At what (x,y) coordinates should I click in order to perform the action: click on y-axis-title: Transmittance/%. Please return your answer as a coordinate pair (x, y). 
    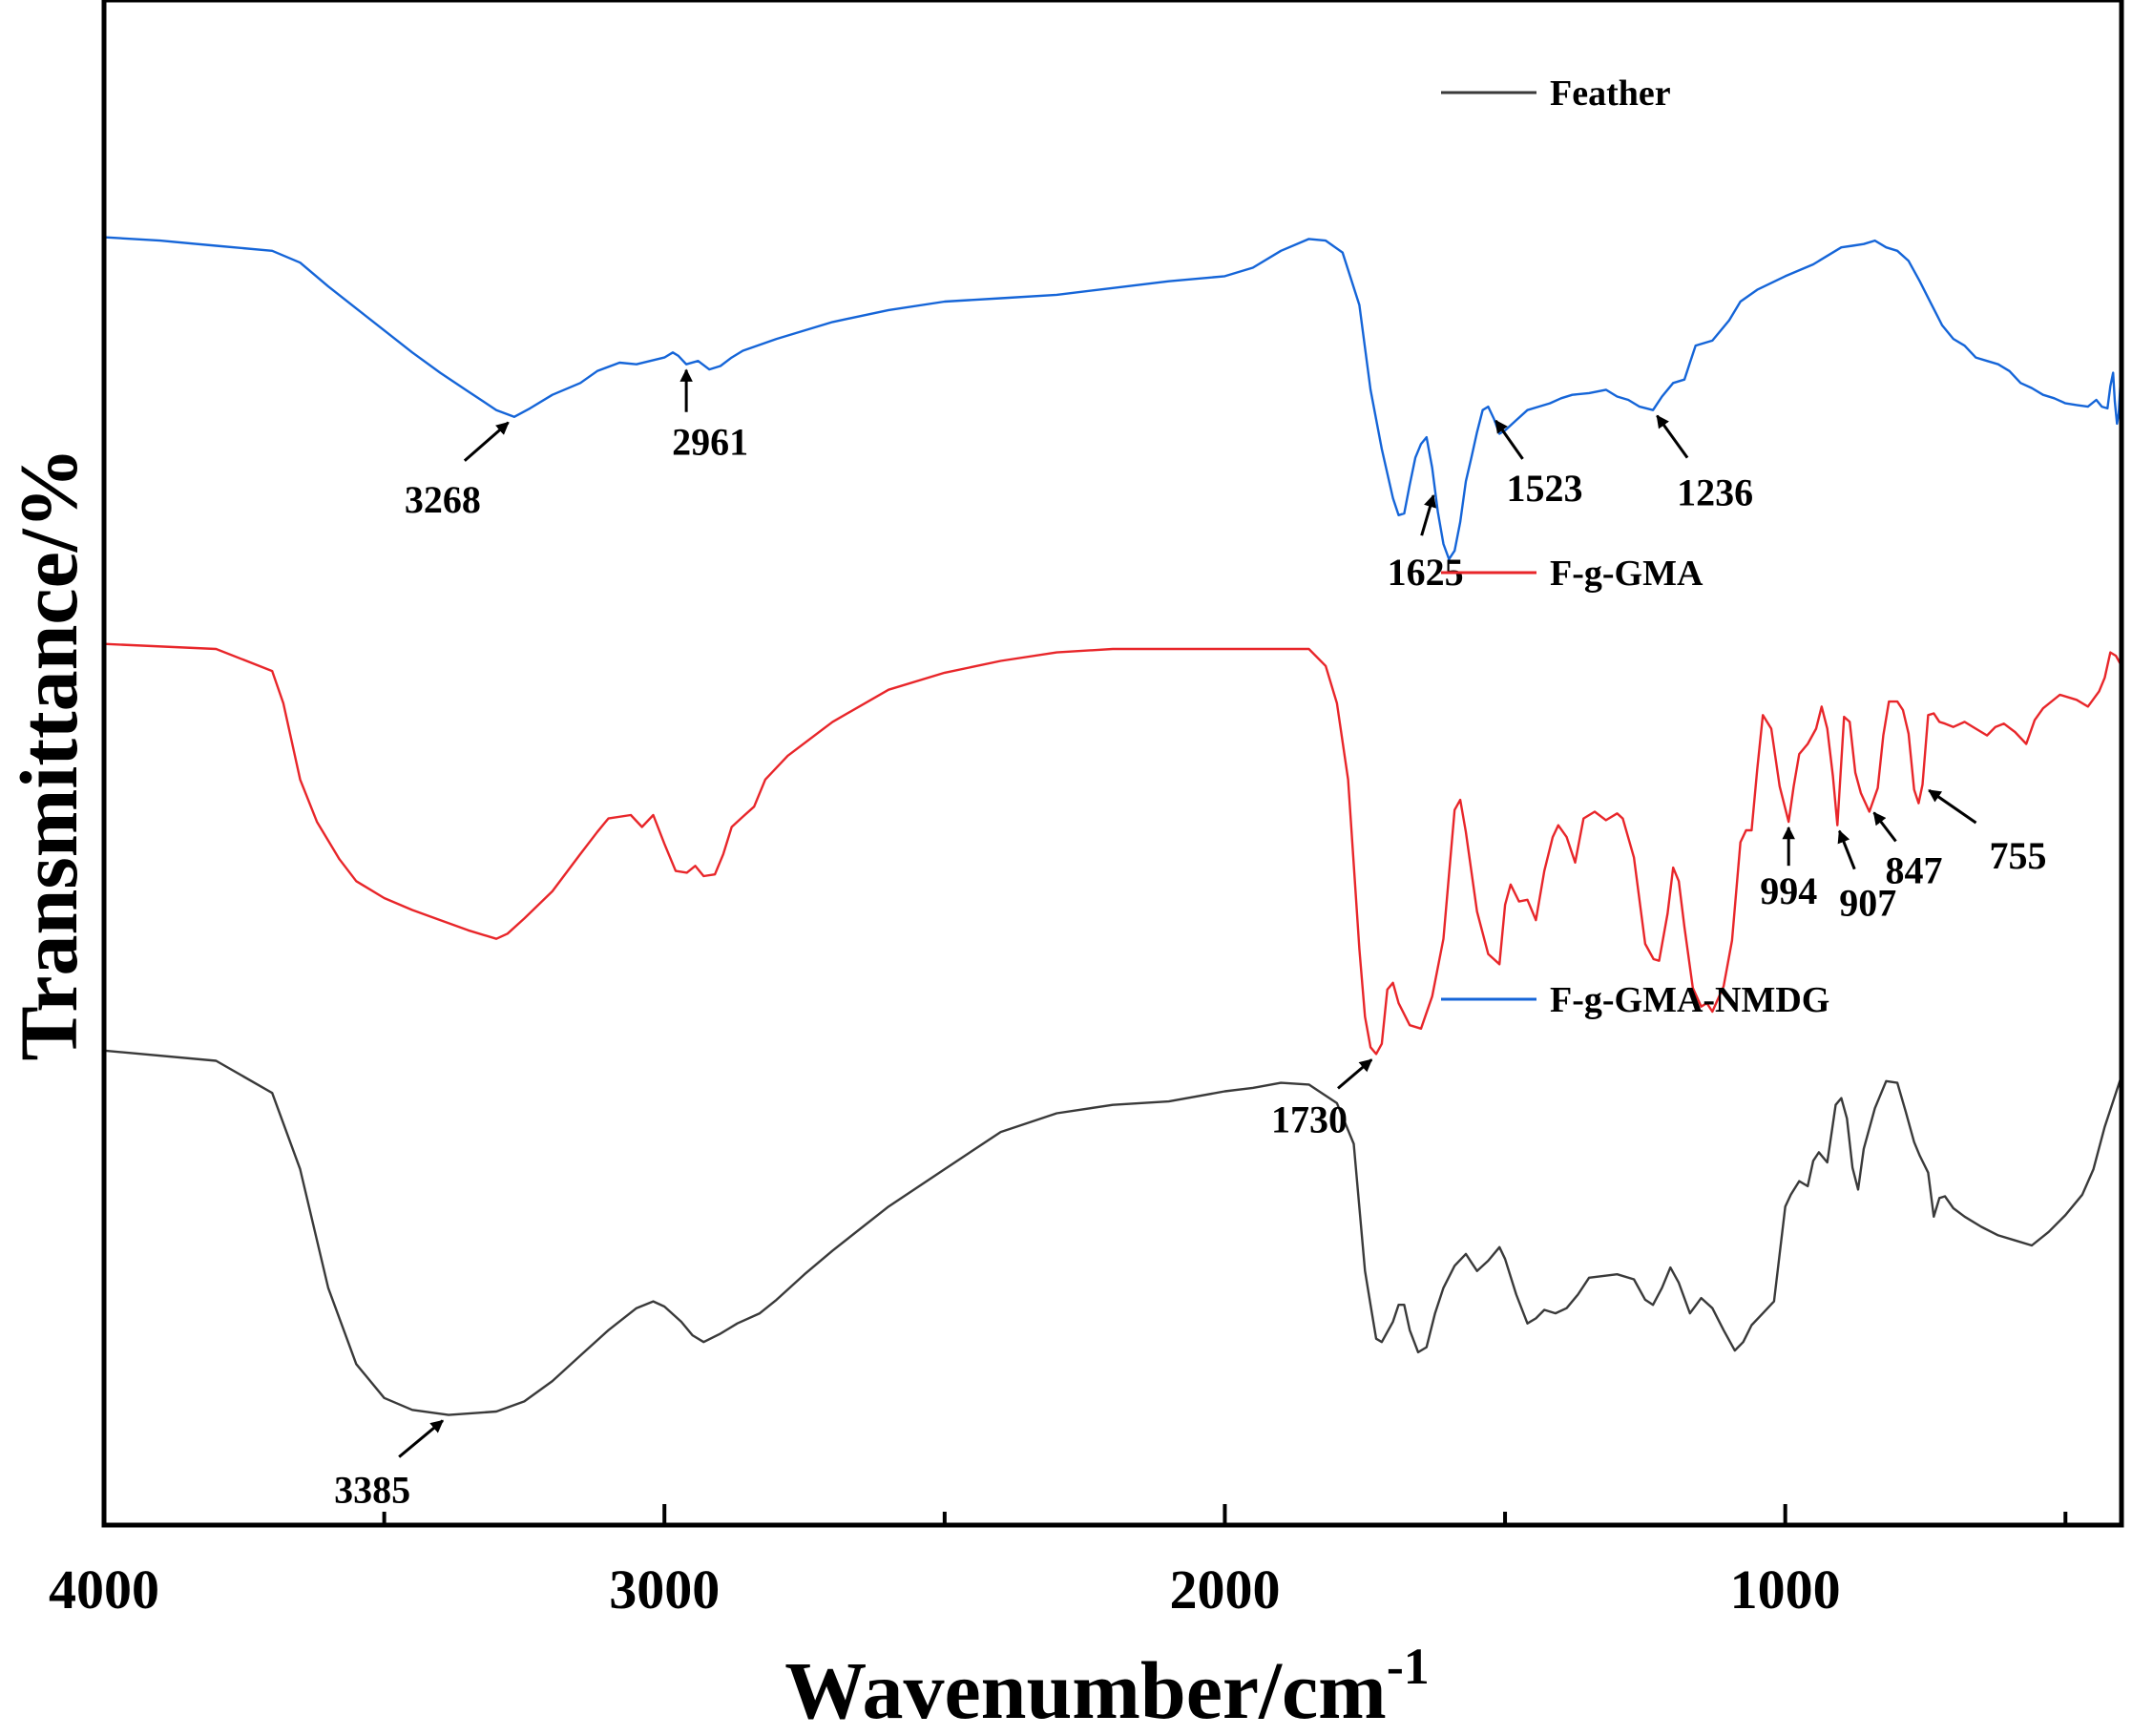
    Looking at the image, I should click on (48, 753).